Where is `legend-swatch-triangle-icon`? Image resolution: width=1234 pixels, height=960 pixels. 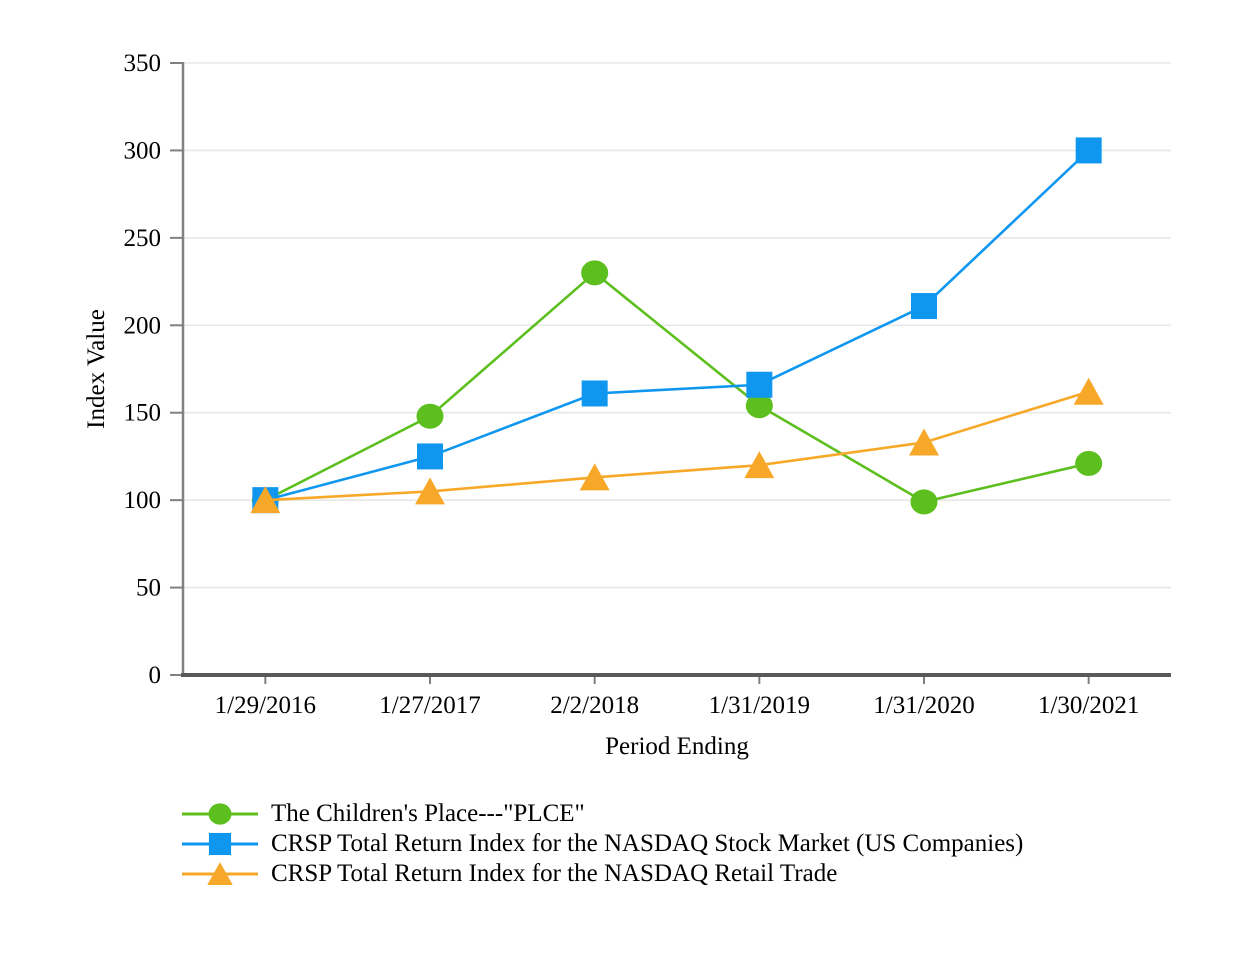 legend-swatch-triangle-icon is located at coordinates (220, 874).